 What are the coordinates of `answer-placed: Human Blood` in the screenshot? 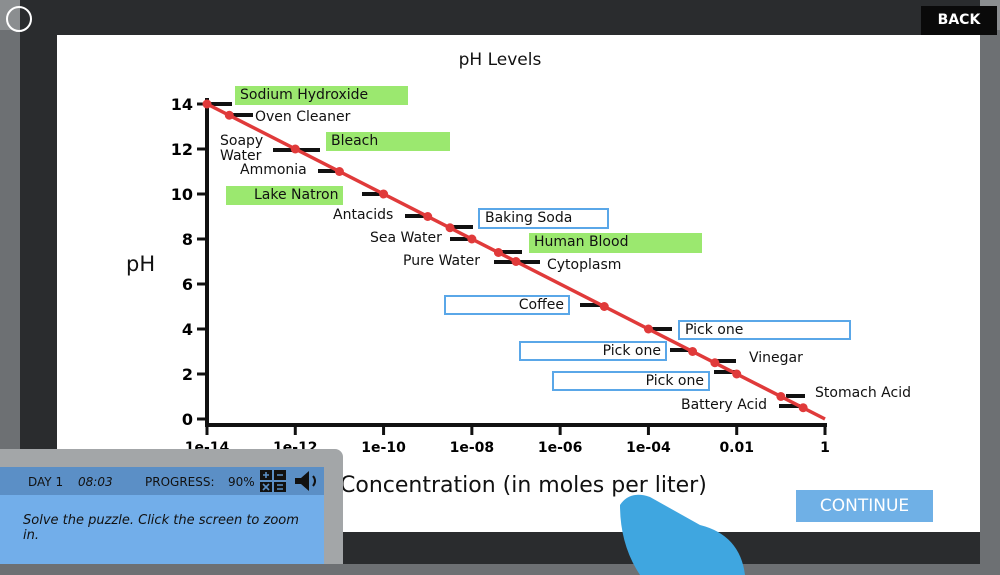 It's located at (615, 243).